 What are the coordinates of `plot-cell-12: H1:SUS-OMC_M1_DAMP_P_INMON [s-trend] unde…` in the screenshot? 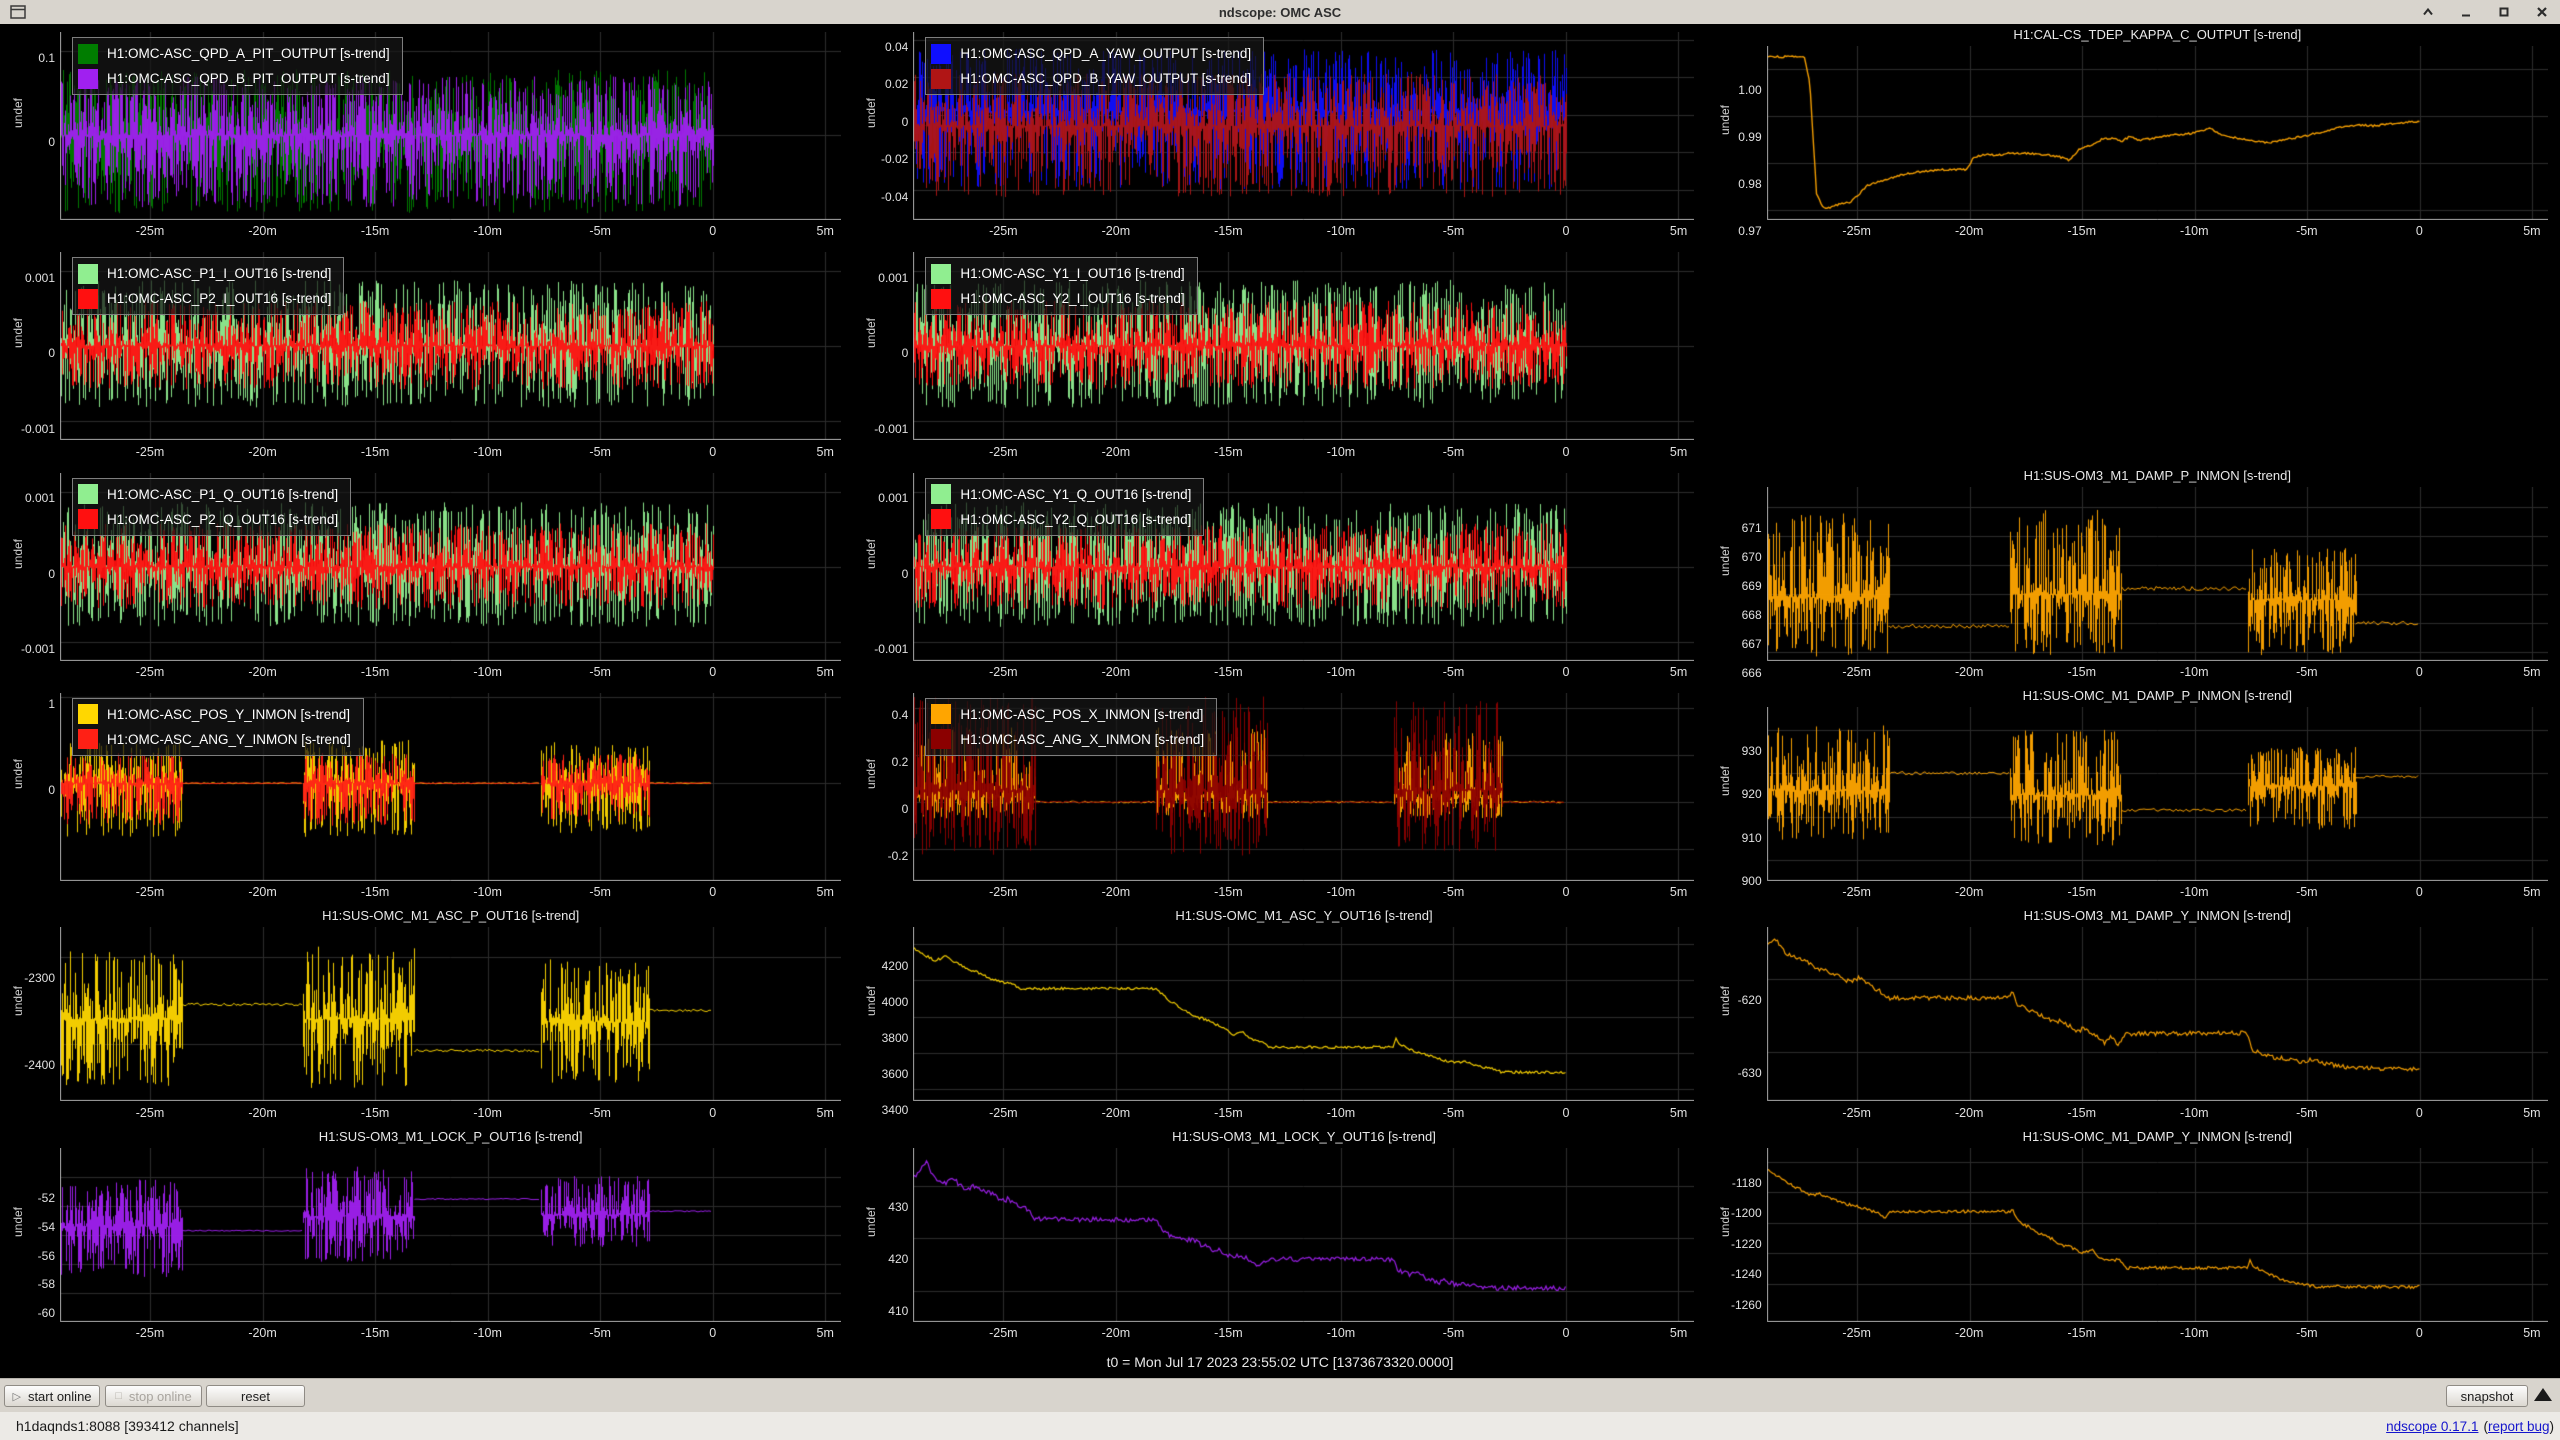 It's located at (2133, 795).